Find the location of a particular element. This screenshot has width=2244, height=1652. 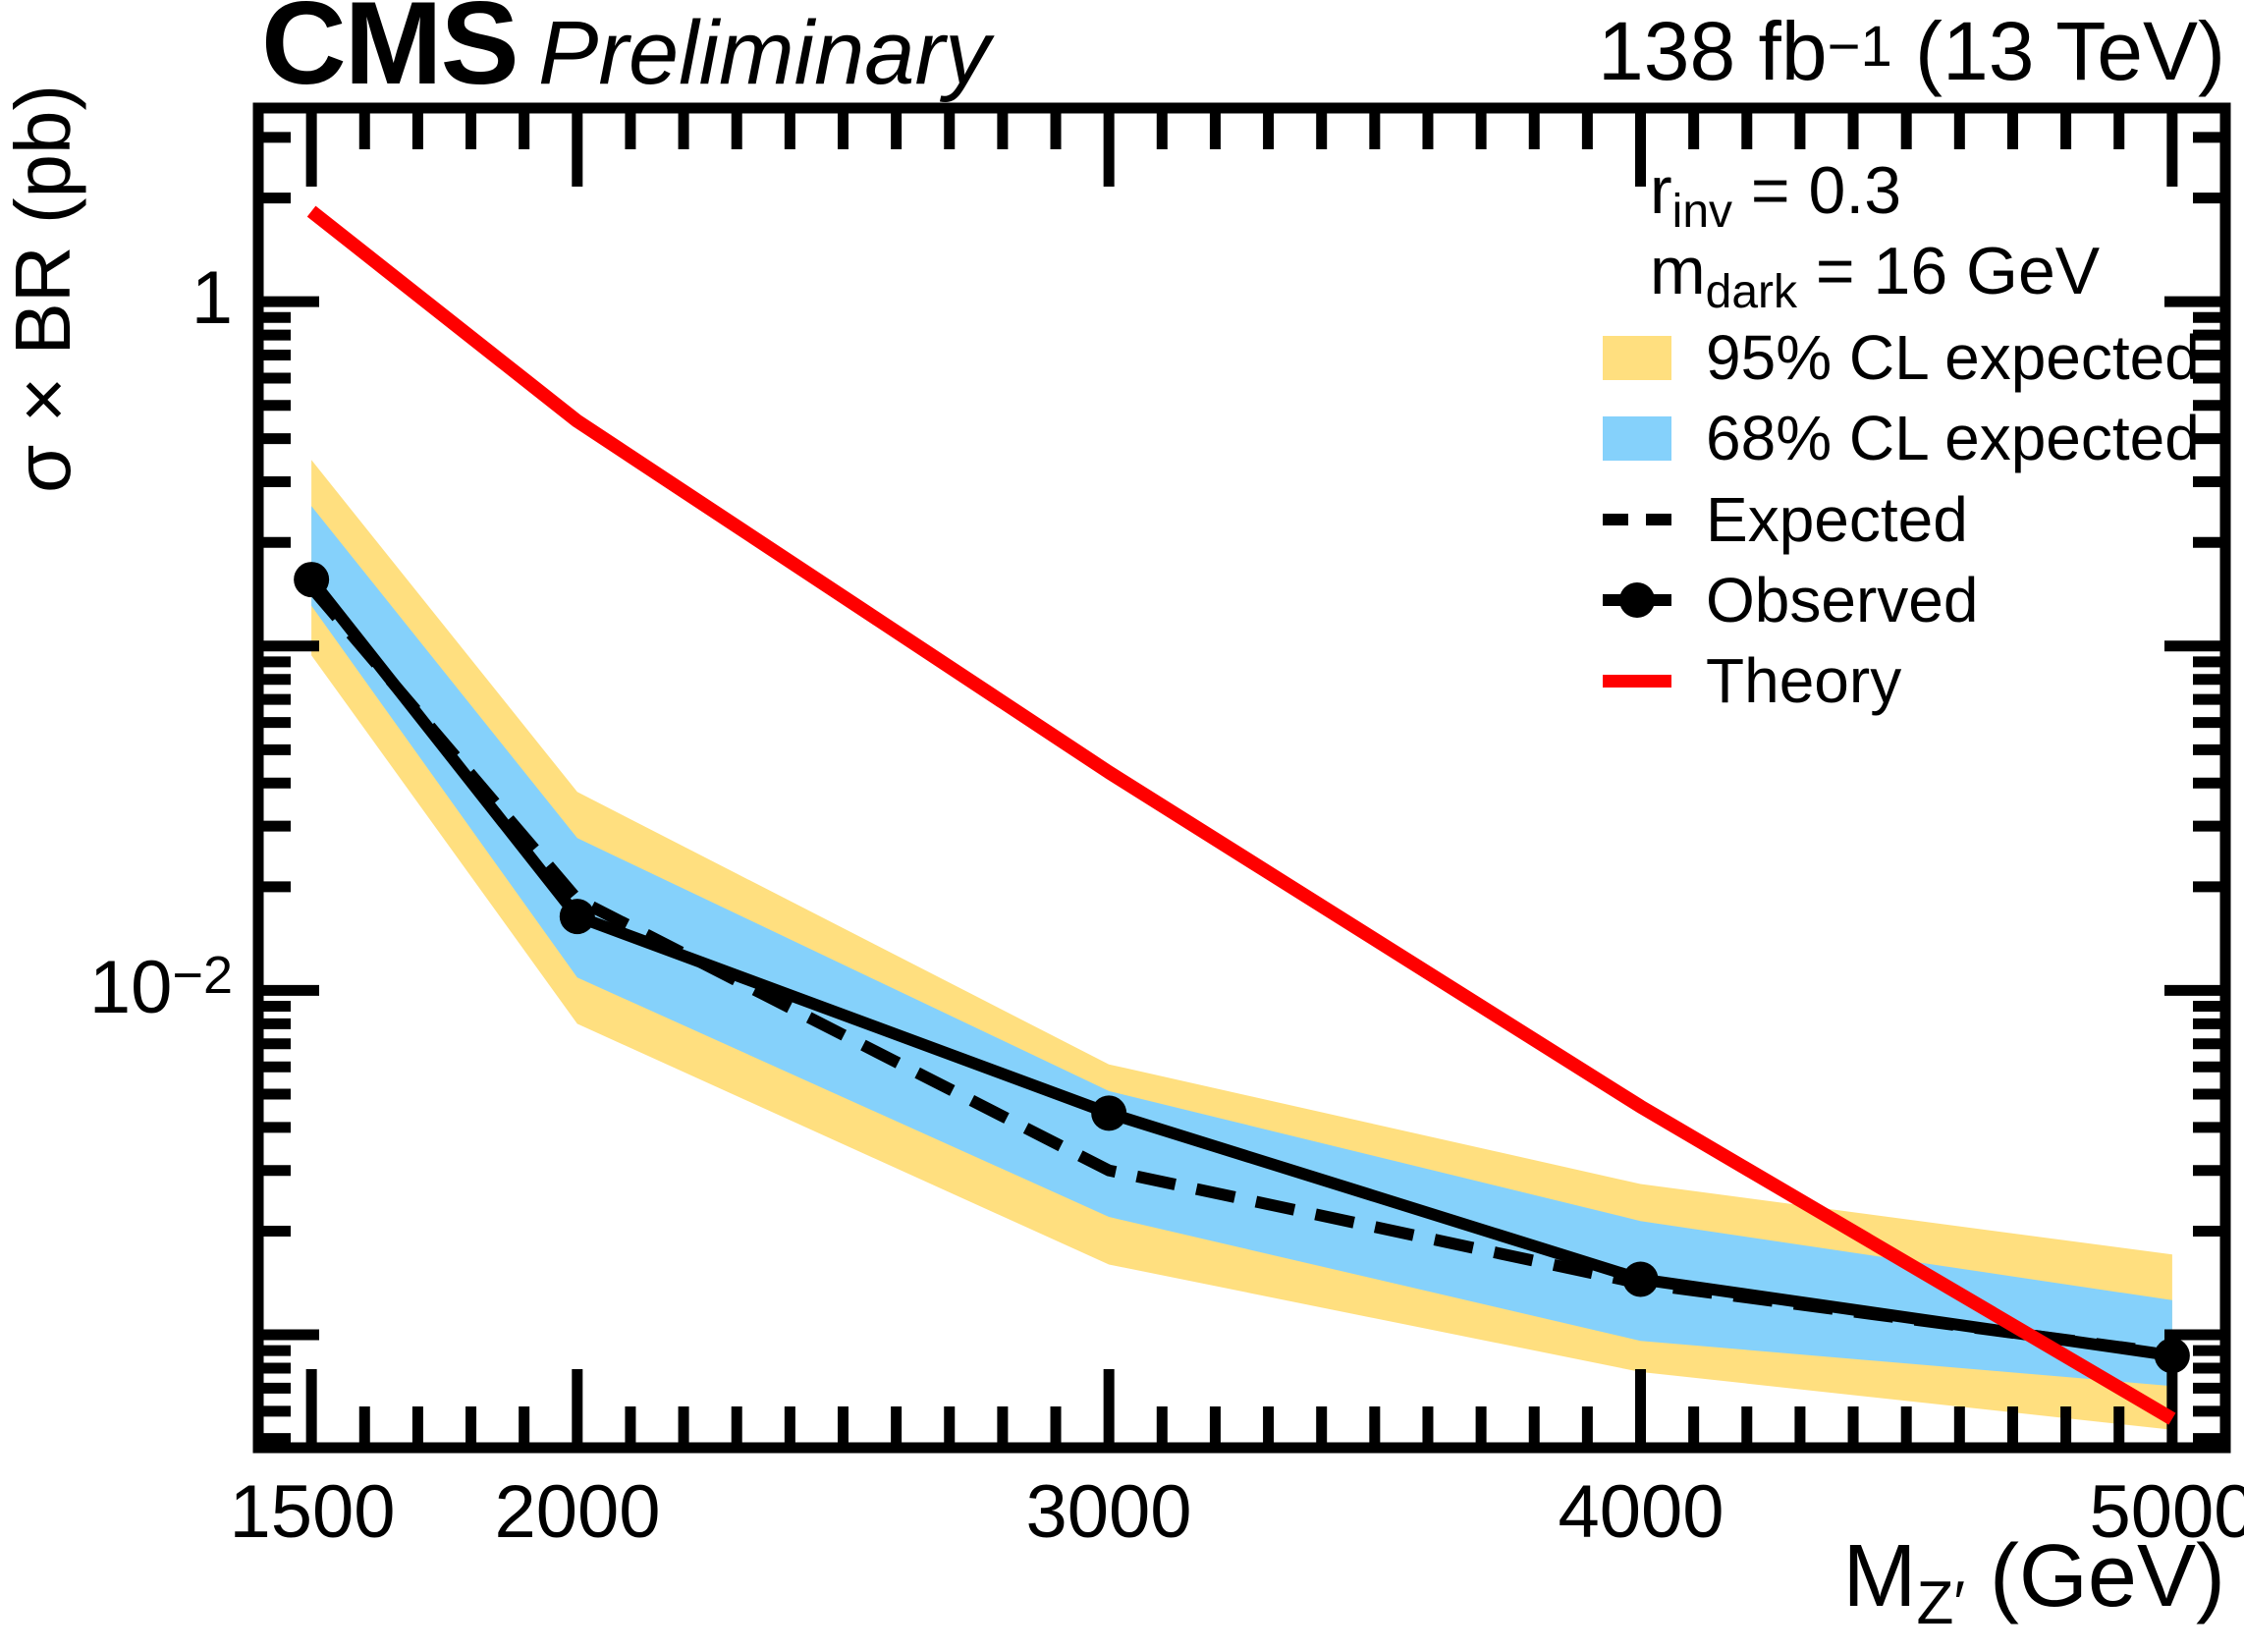

legend-label-observed: Observed is located at coordinates (1842, 600).